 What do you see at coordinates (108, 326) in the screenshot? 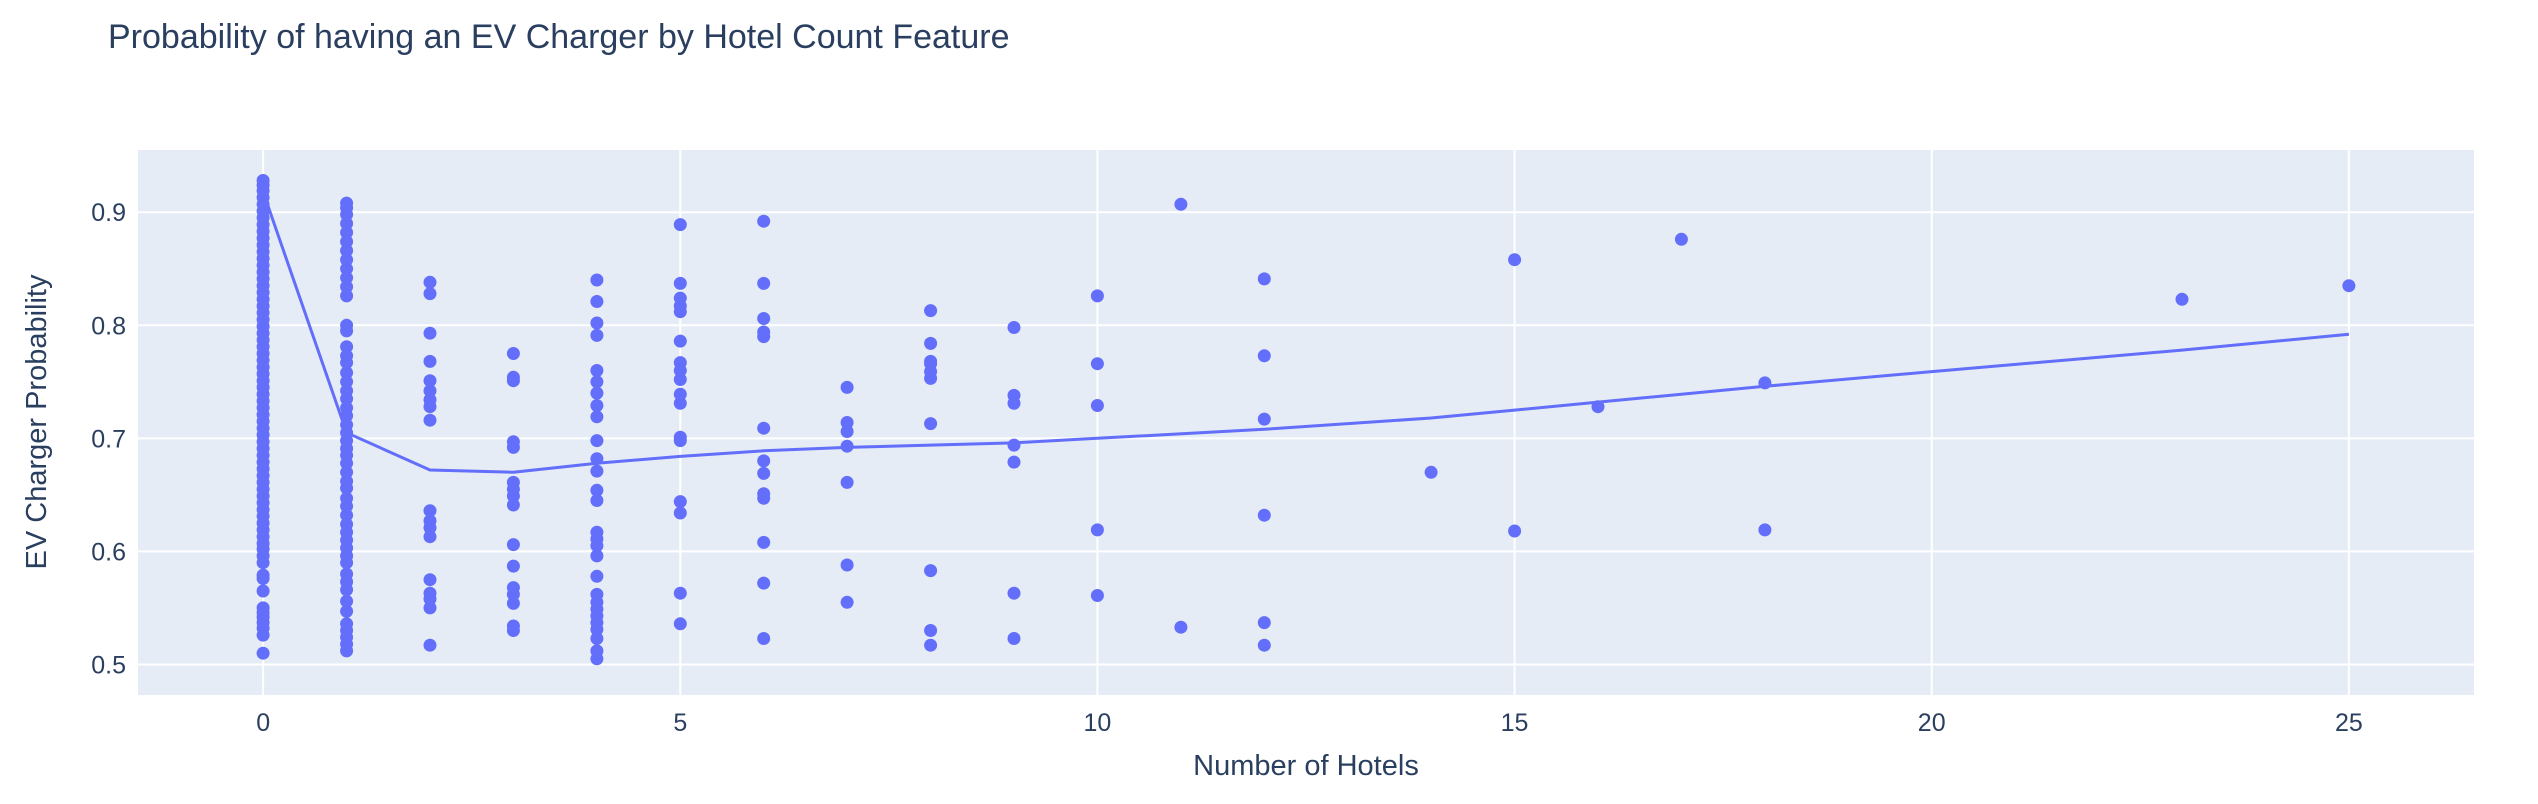
I see `y-tick-label: 0.8` at bounding box center [108, 326].